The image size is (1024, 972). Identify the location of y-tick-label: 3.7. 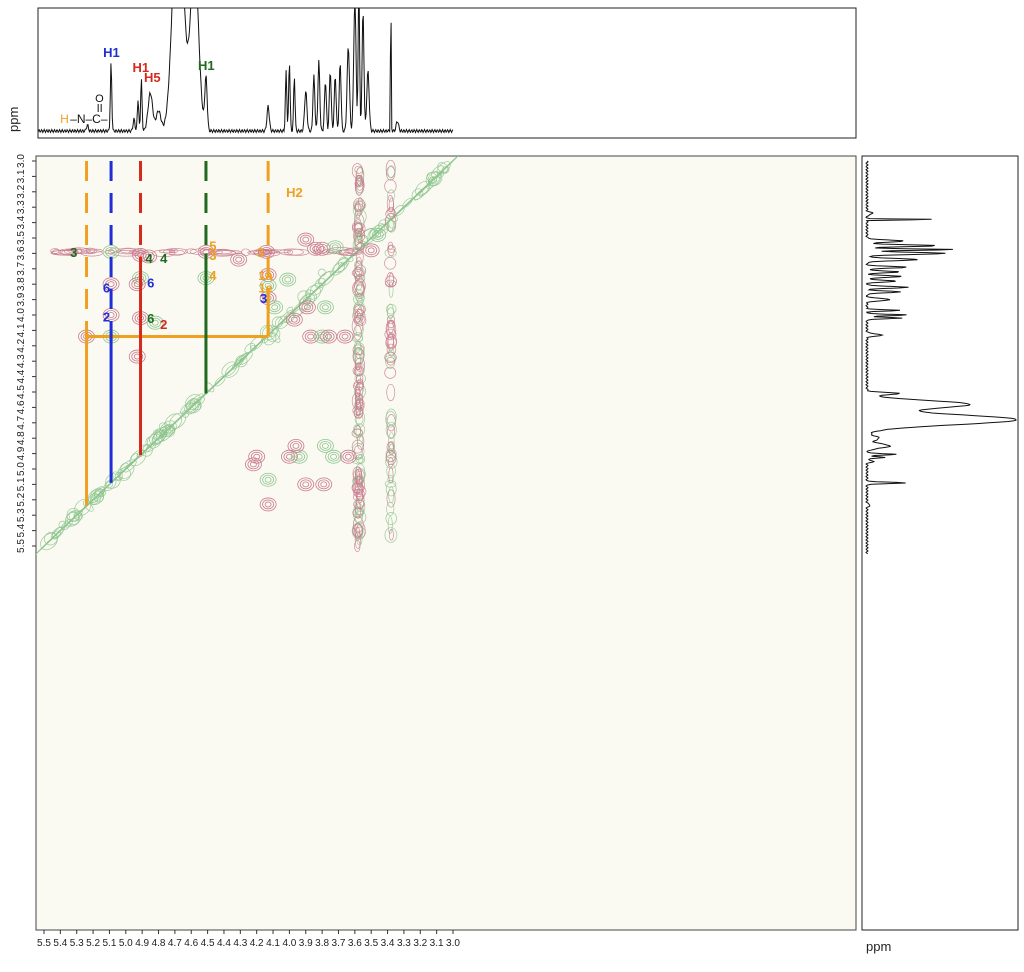
(21, 268).